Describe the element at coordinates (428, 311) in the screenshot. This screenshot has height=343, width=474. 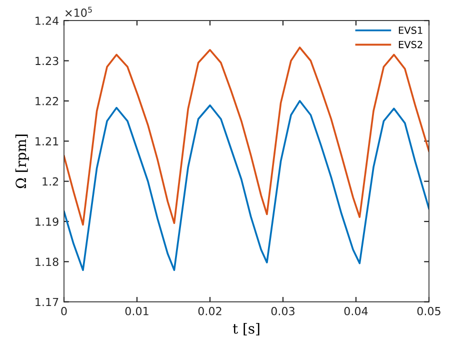
I see `x-tick-label: 0.05` at that location.